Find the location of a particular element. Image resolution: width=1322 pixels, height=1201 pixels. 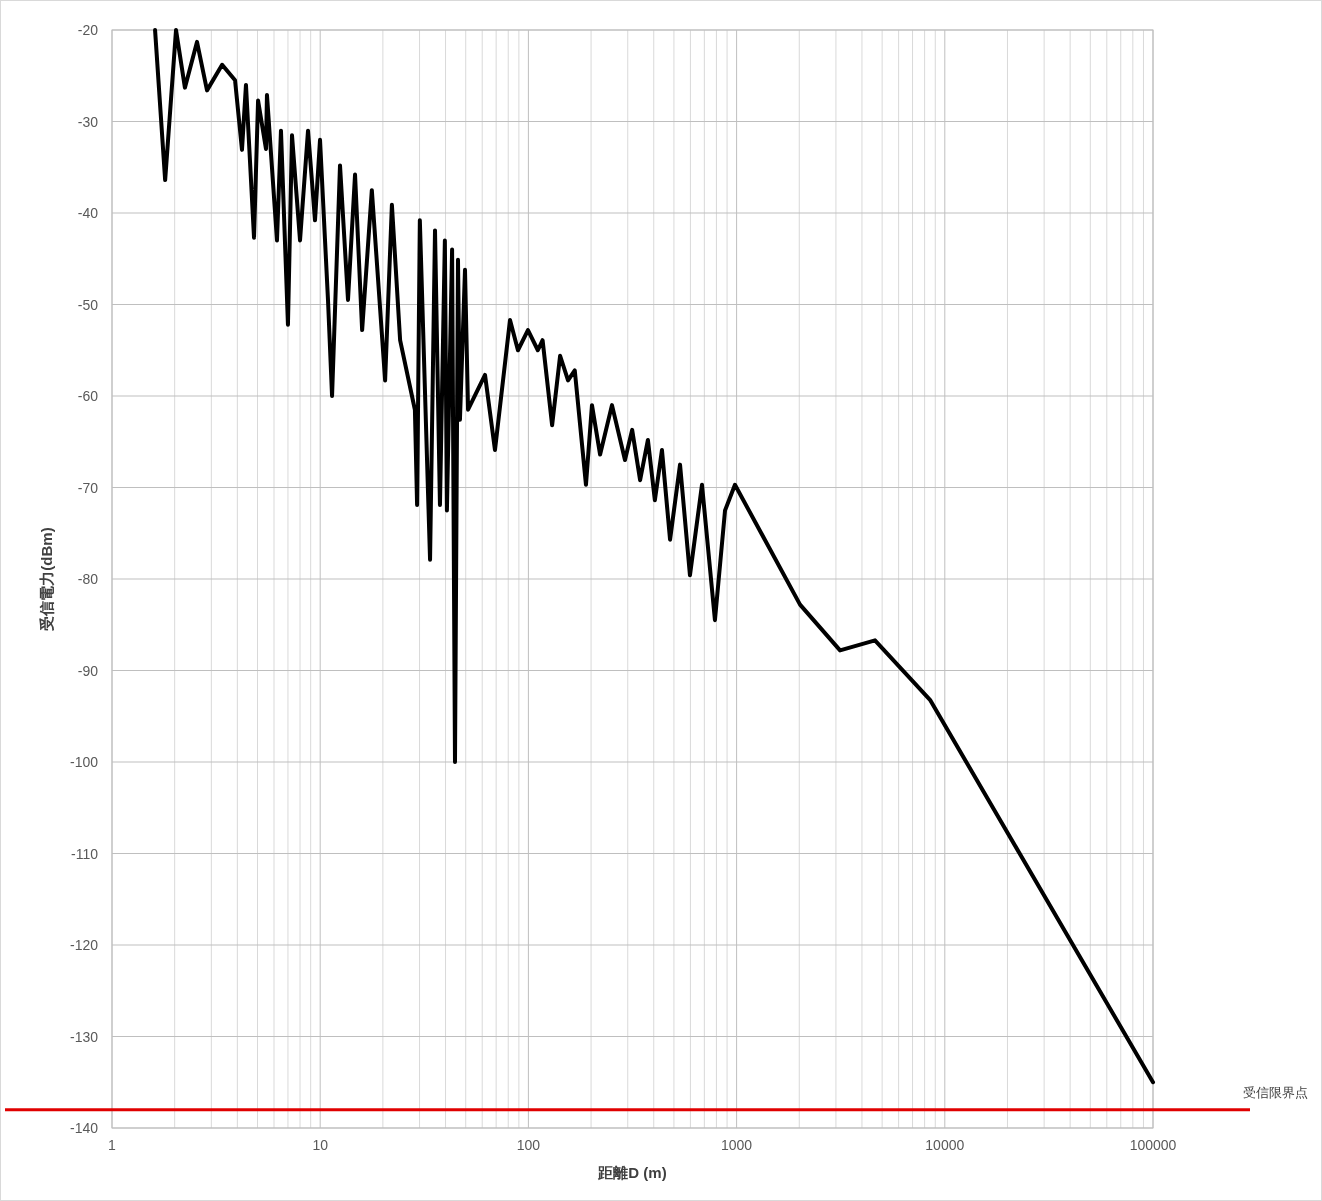

y-tick-label: -130 is located at coordinates (84, 1036).